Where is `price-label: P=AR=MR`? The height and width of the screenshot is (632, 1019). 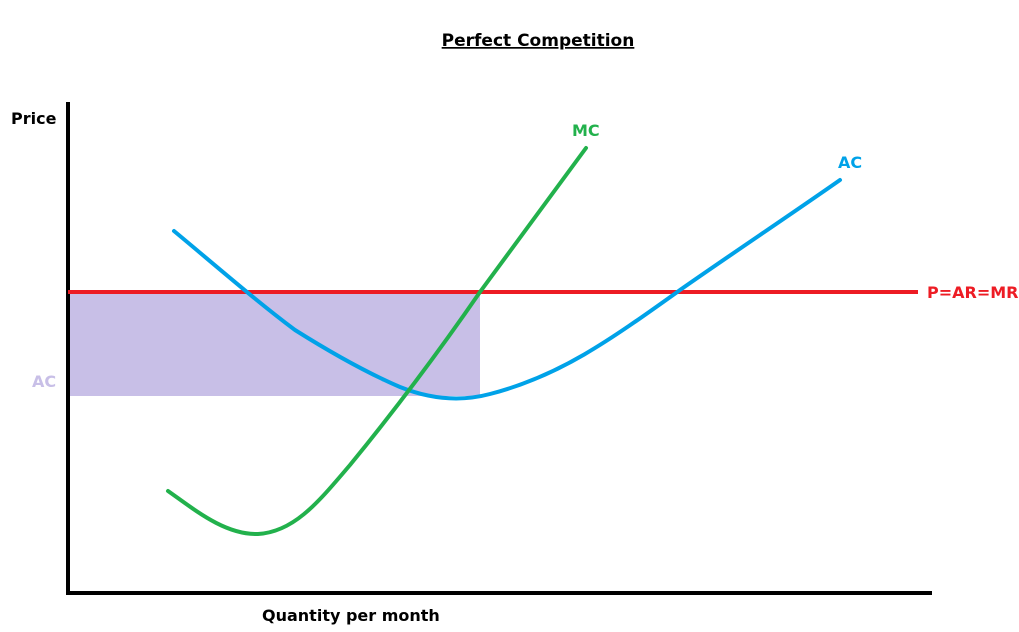 price-label: P=AR=MR is located at coordinates (972, 292).